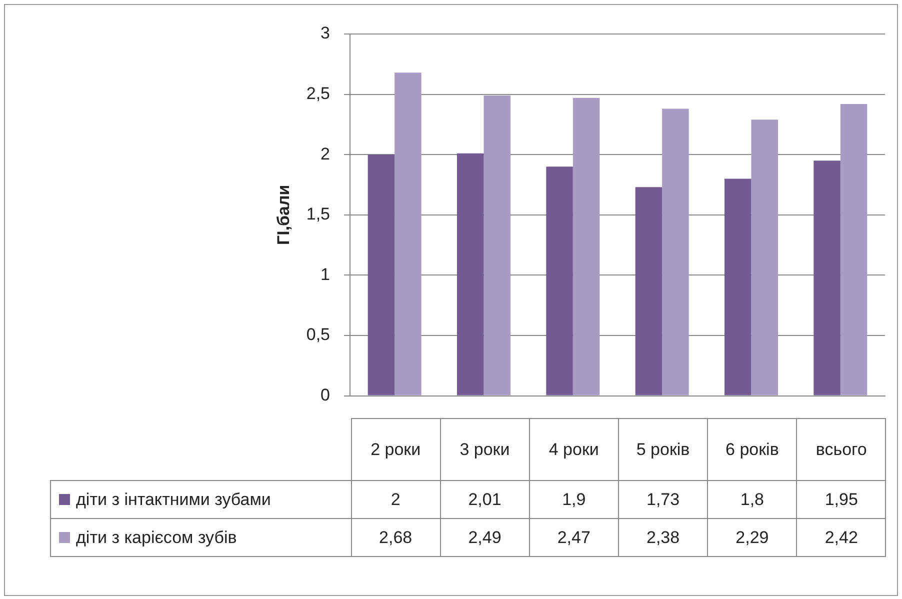  Describe the element at coordinates (200, 499) in the screenshot. I see `legend-label: діти з інтактними зубами` at that location.